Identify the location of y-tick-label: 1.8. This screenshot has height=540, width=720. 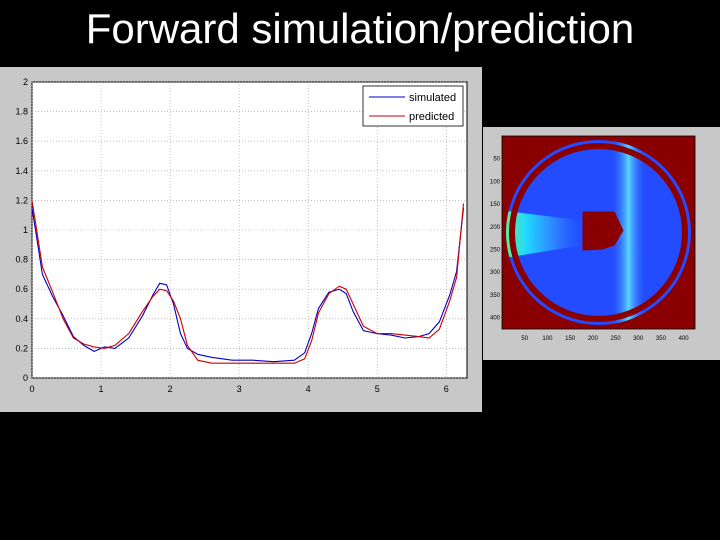
(21, 112).